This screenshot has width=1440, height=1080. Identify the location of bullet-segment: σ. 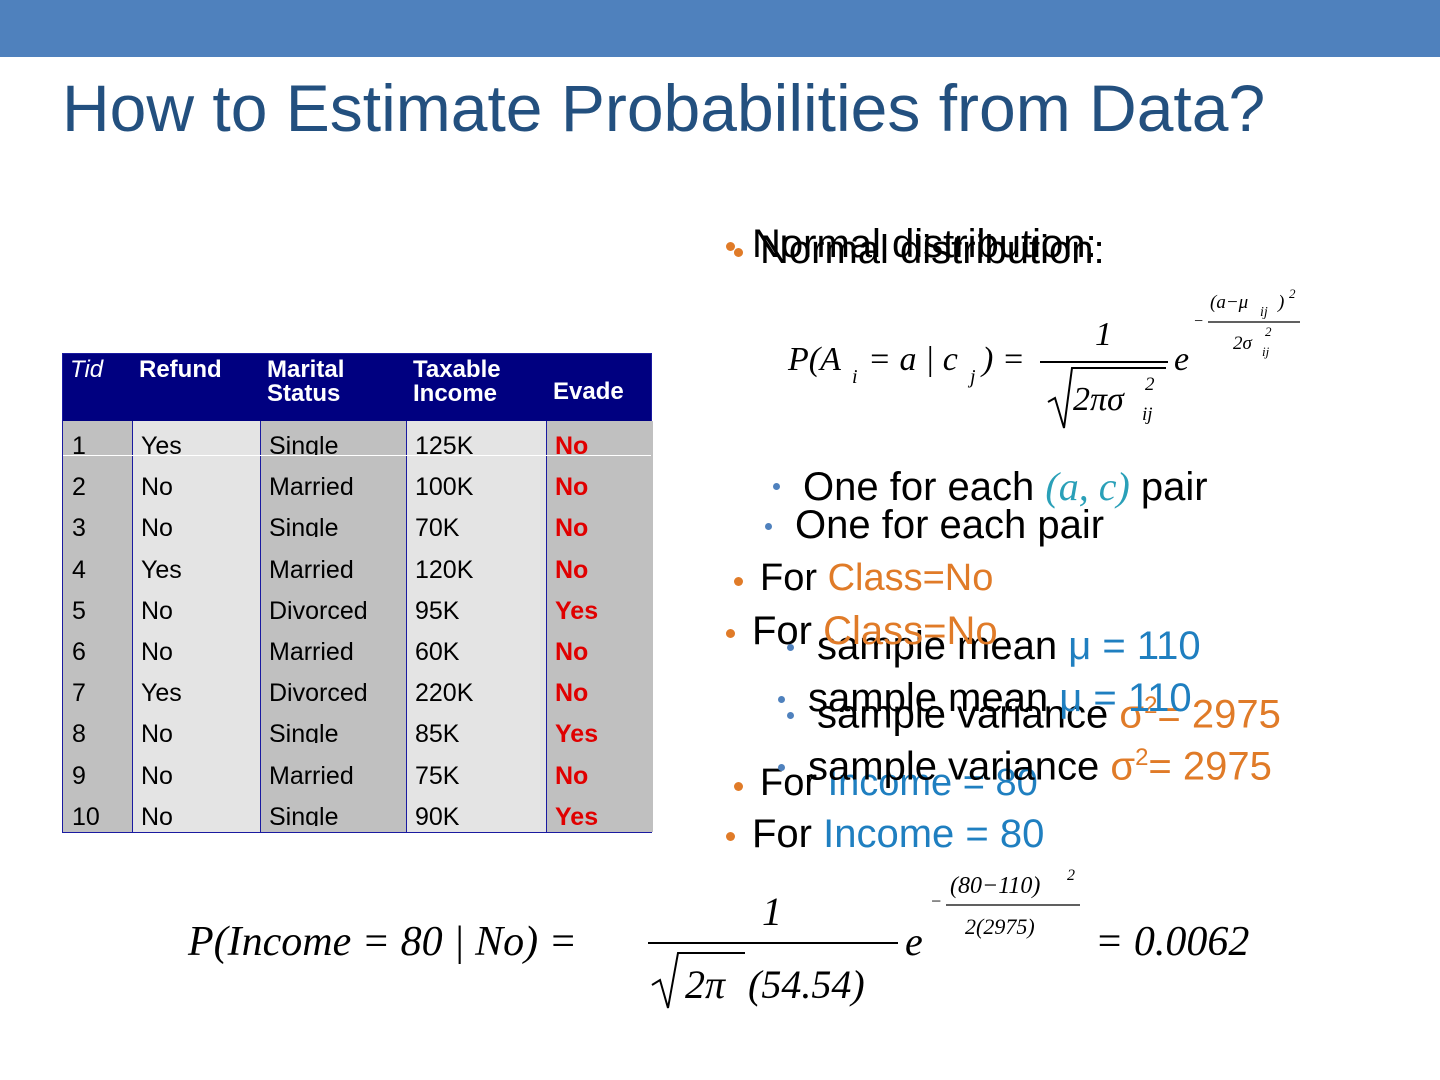
(1123, 766).